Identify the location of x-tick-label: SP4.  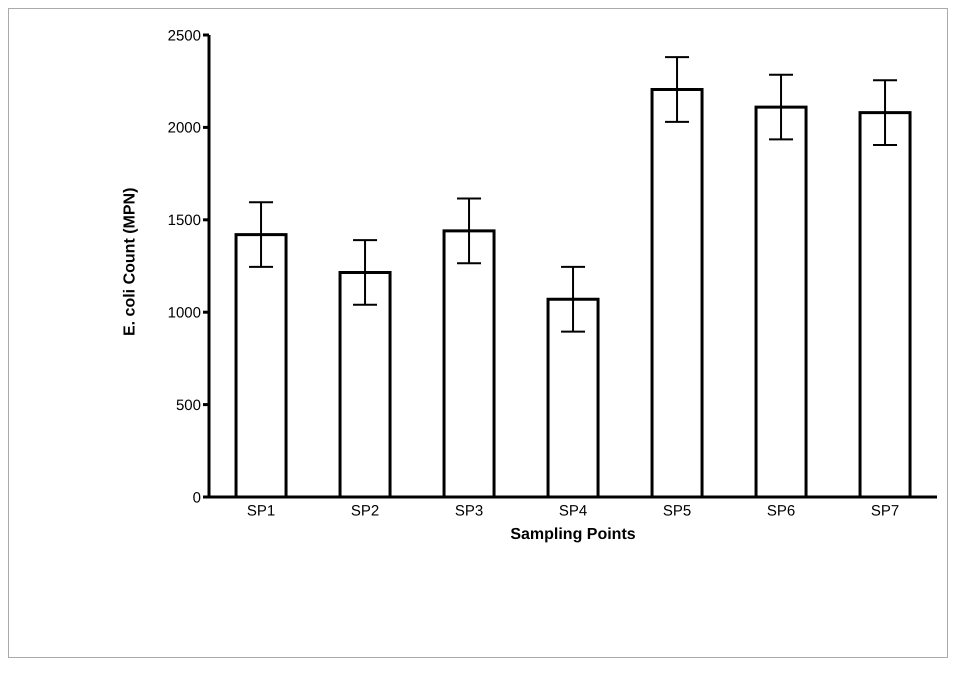
(573, 511).